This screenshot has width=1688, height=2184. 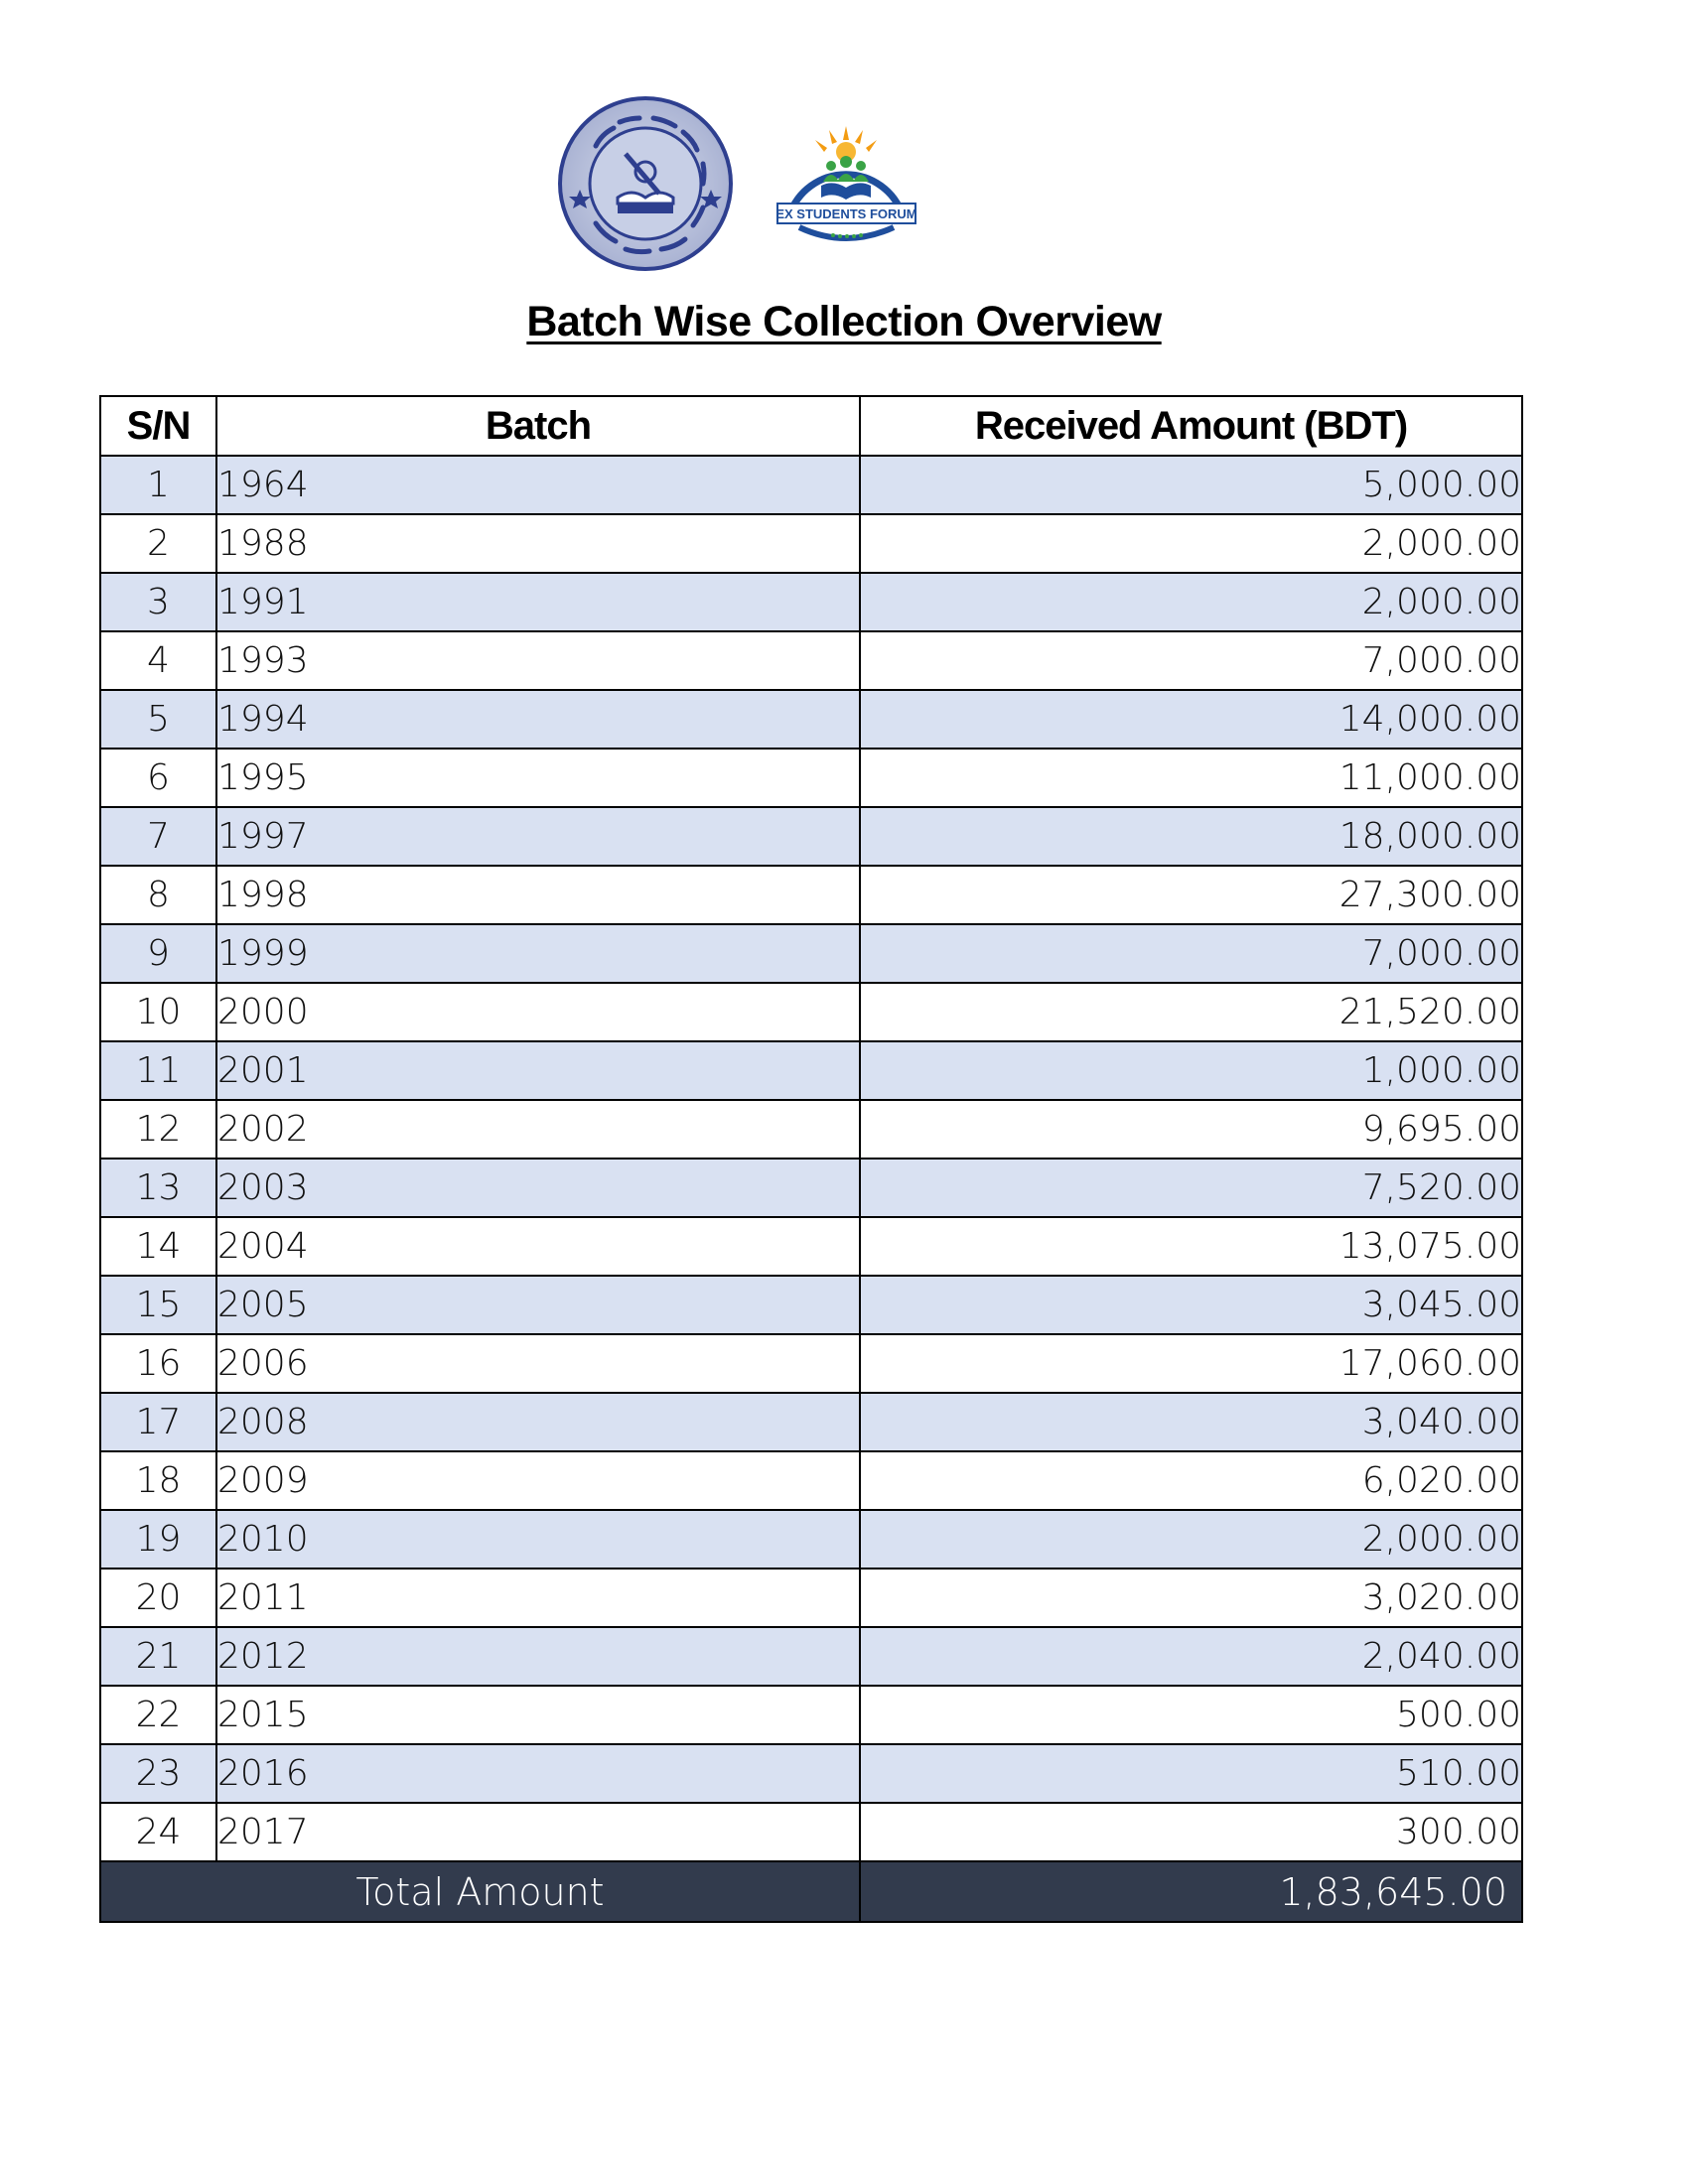 I want to click on cell-sn: 9, so click(x=158, y=953).